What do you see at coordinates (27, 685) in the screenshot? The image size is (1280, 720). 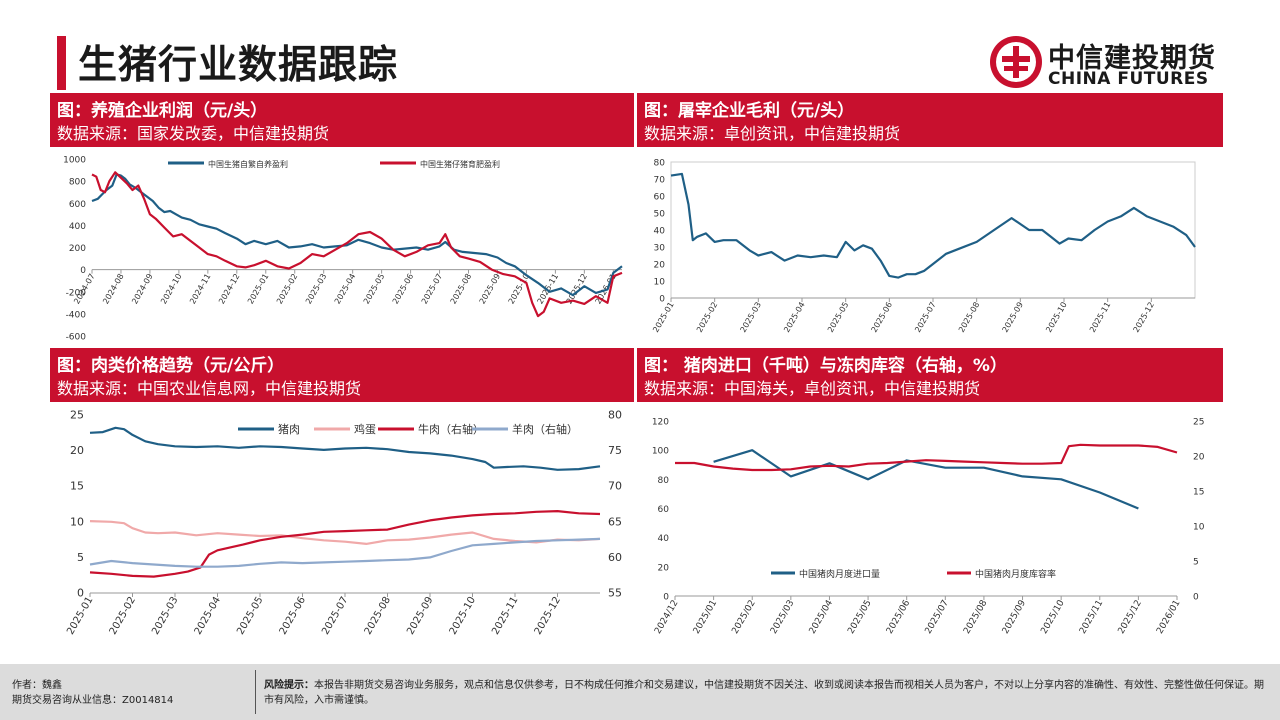 I see `author-label: 作者：` at bounding box center [27, 685].